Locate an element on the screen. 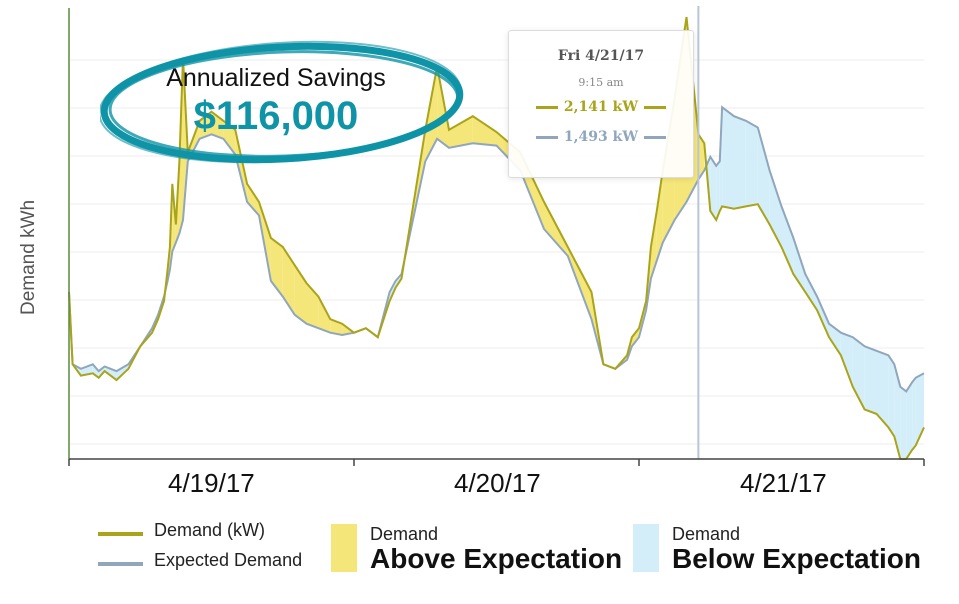 This screenshot has width=959, height=604. y-axis-label: Demand kWh is located at coordinates (28, 257).